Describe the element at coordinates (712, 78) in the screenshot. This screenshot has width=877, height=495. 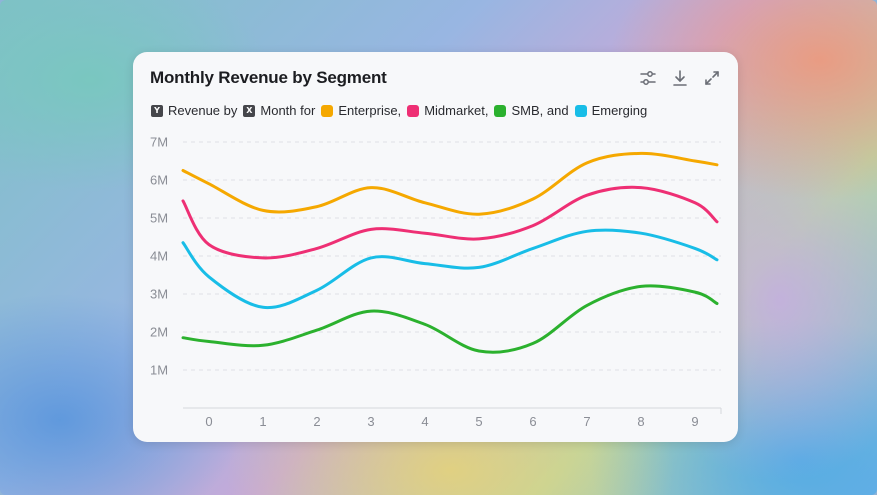
I see `expand-icon` at that location.